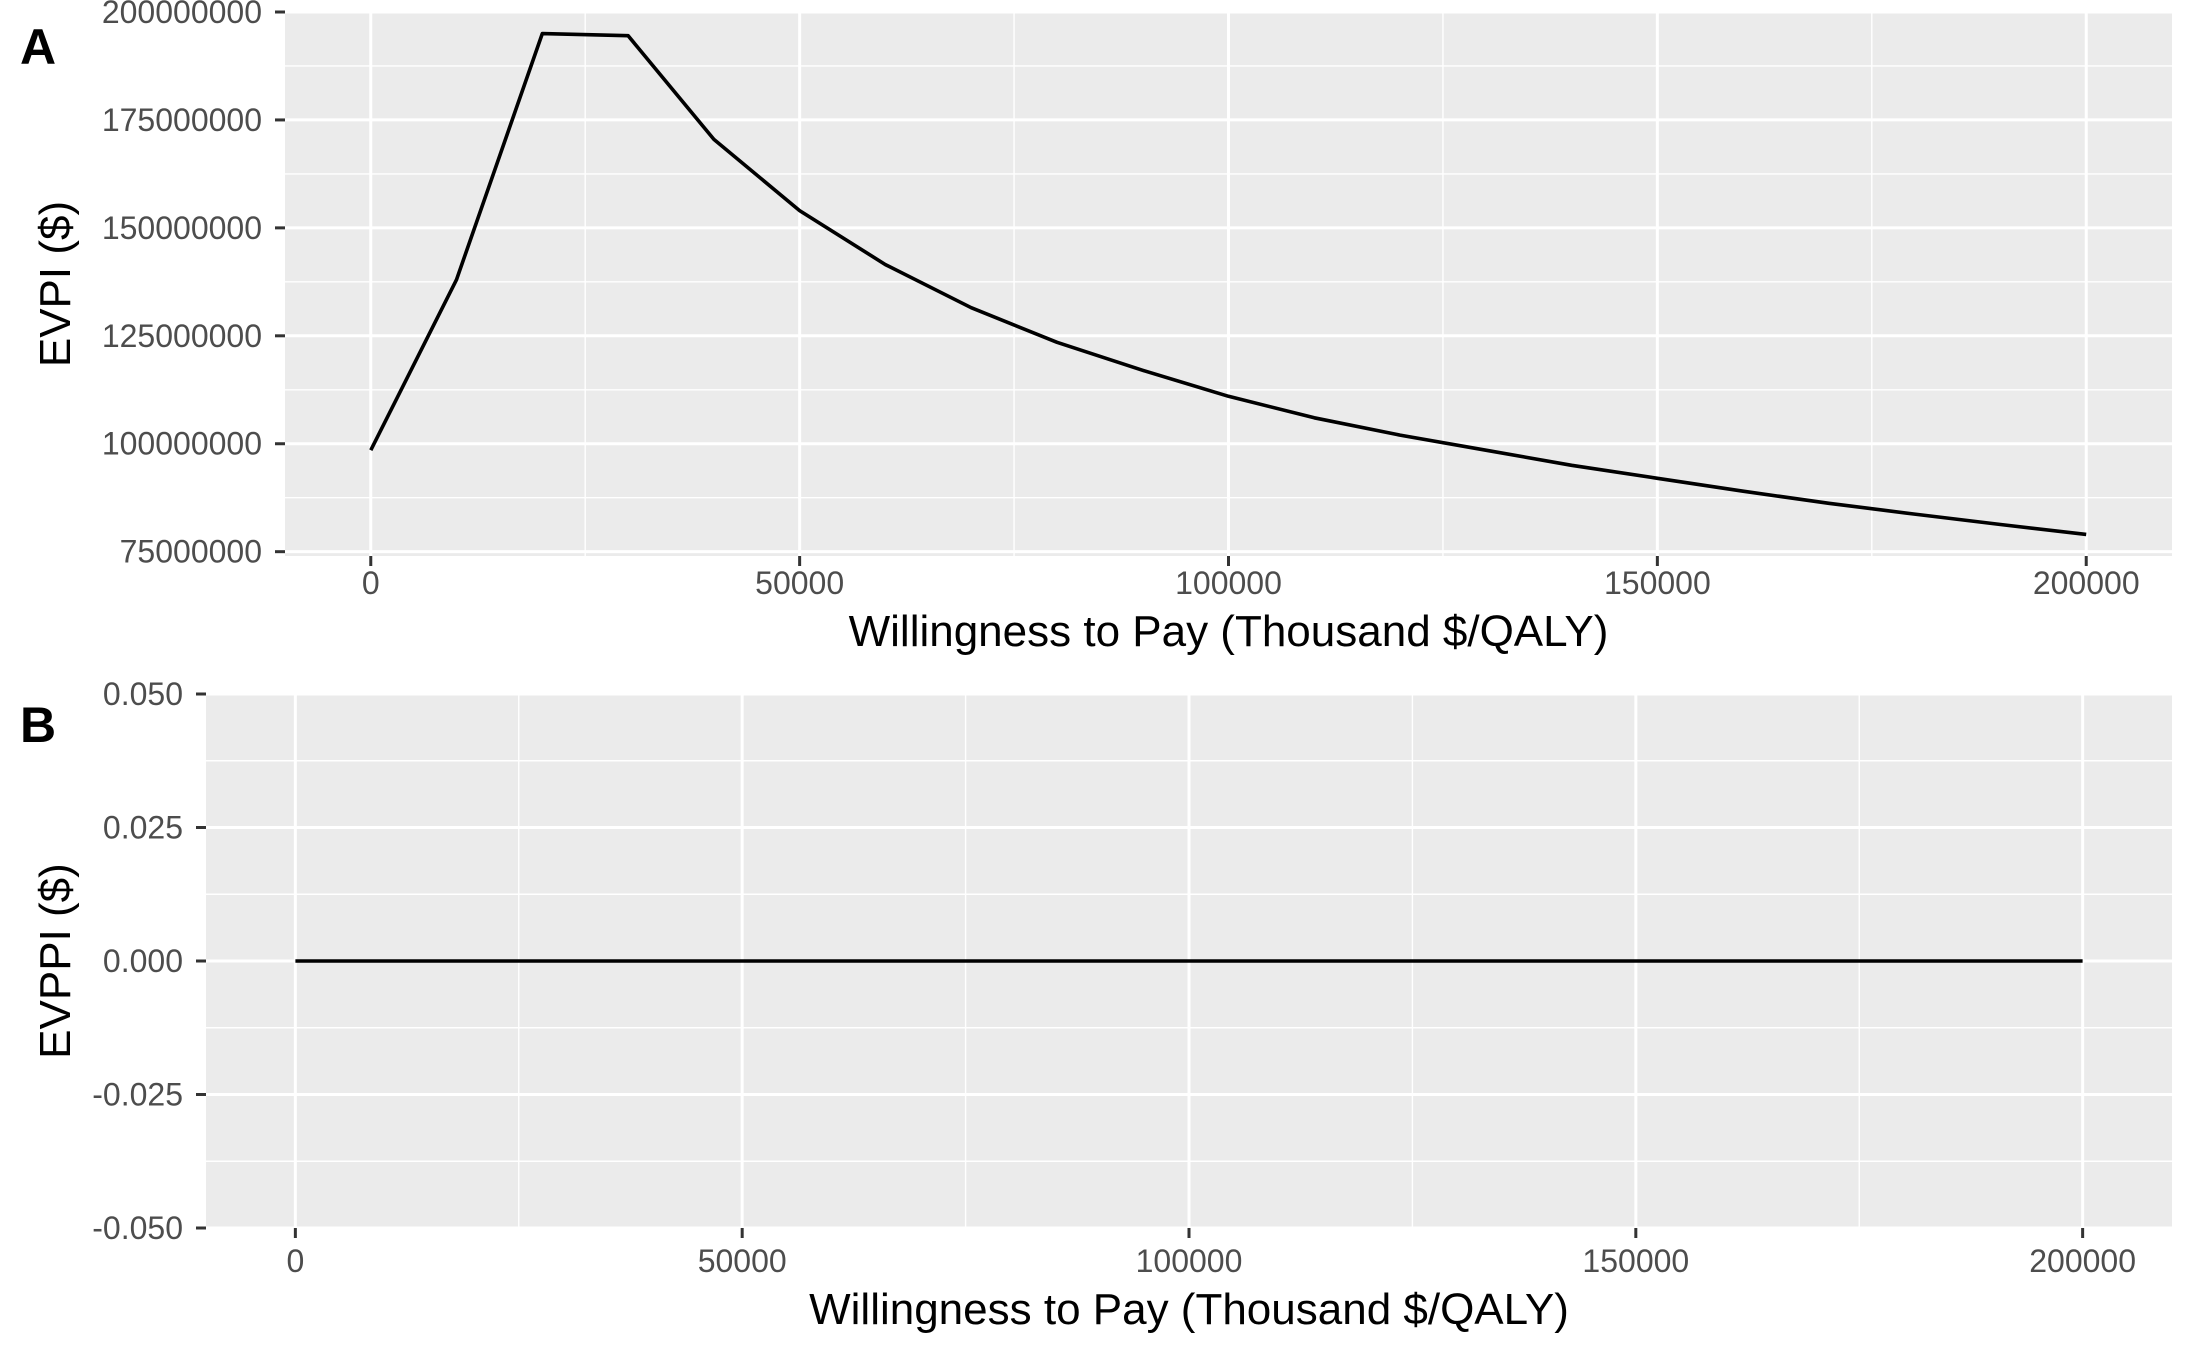 This screenshot has width=2187, height=1351. I want to click on y-tick-label: 200000000, so click(182, 15).